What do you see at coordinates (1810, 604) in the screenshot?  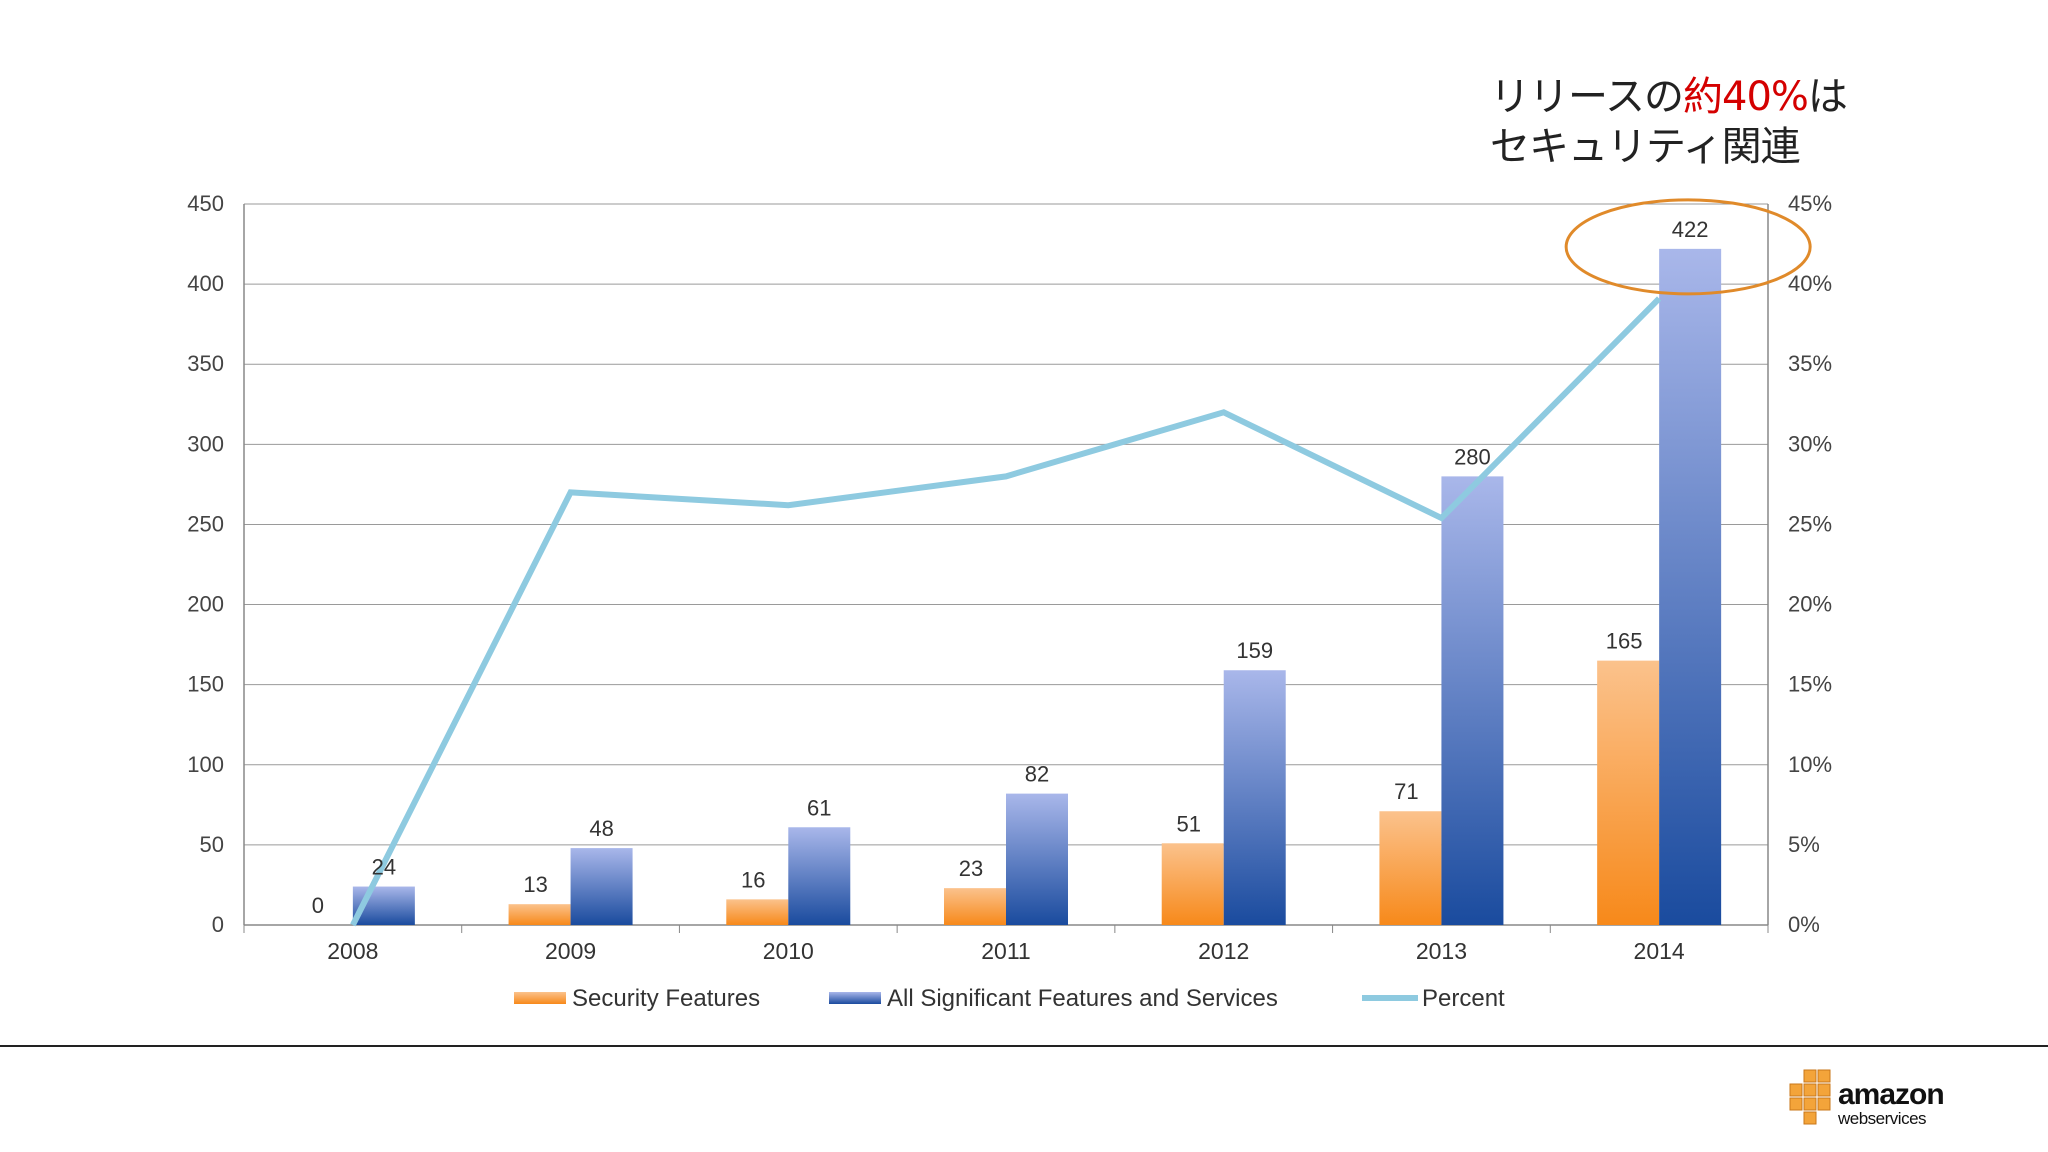 I see `y2-tick-label: 20%` at bounding box center [1810, 604].